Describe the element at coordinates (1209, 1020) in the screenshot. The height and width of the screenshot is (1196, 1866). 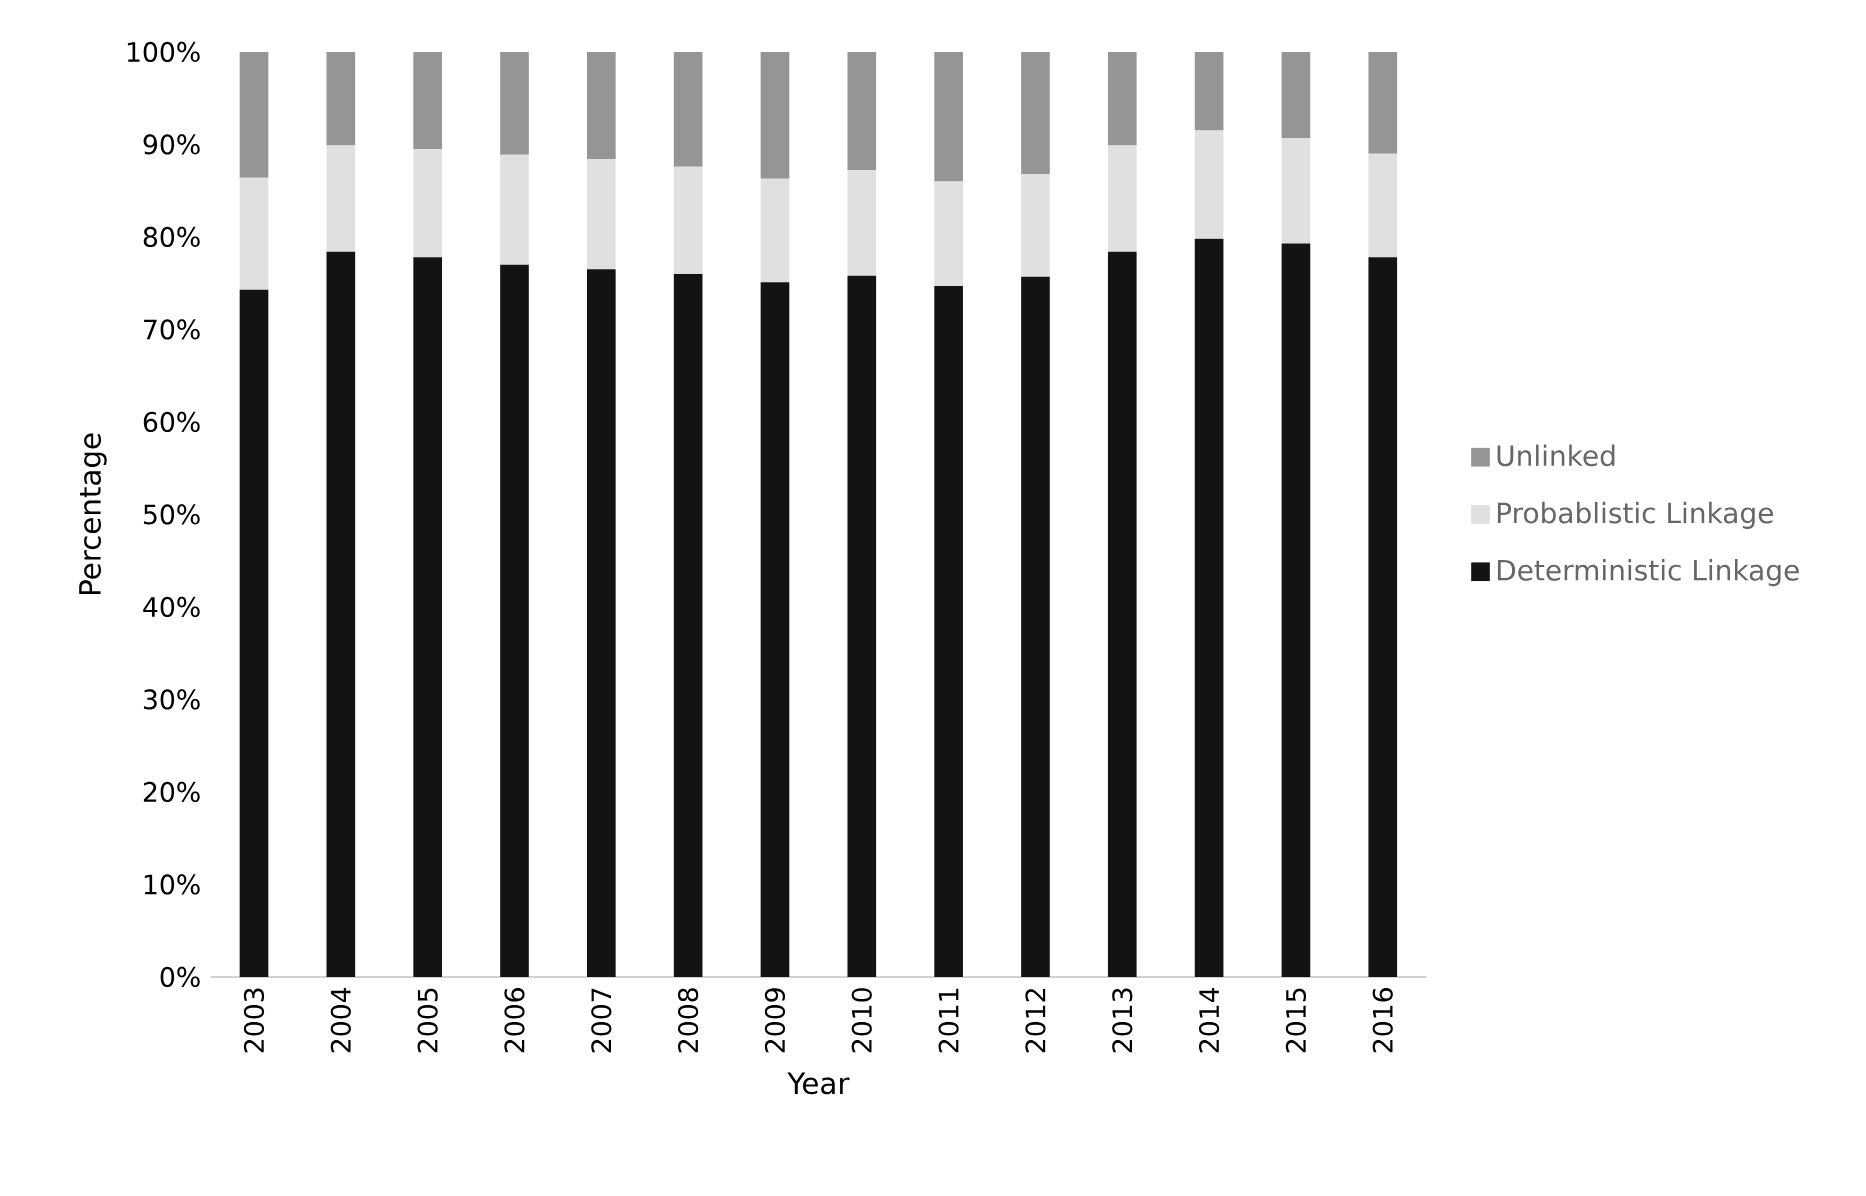
I see `x-tick-label: 2014` at that location.